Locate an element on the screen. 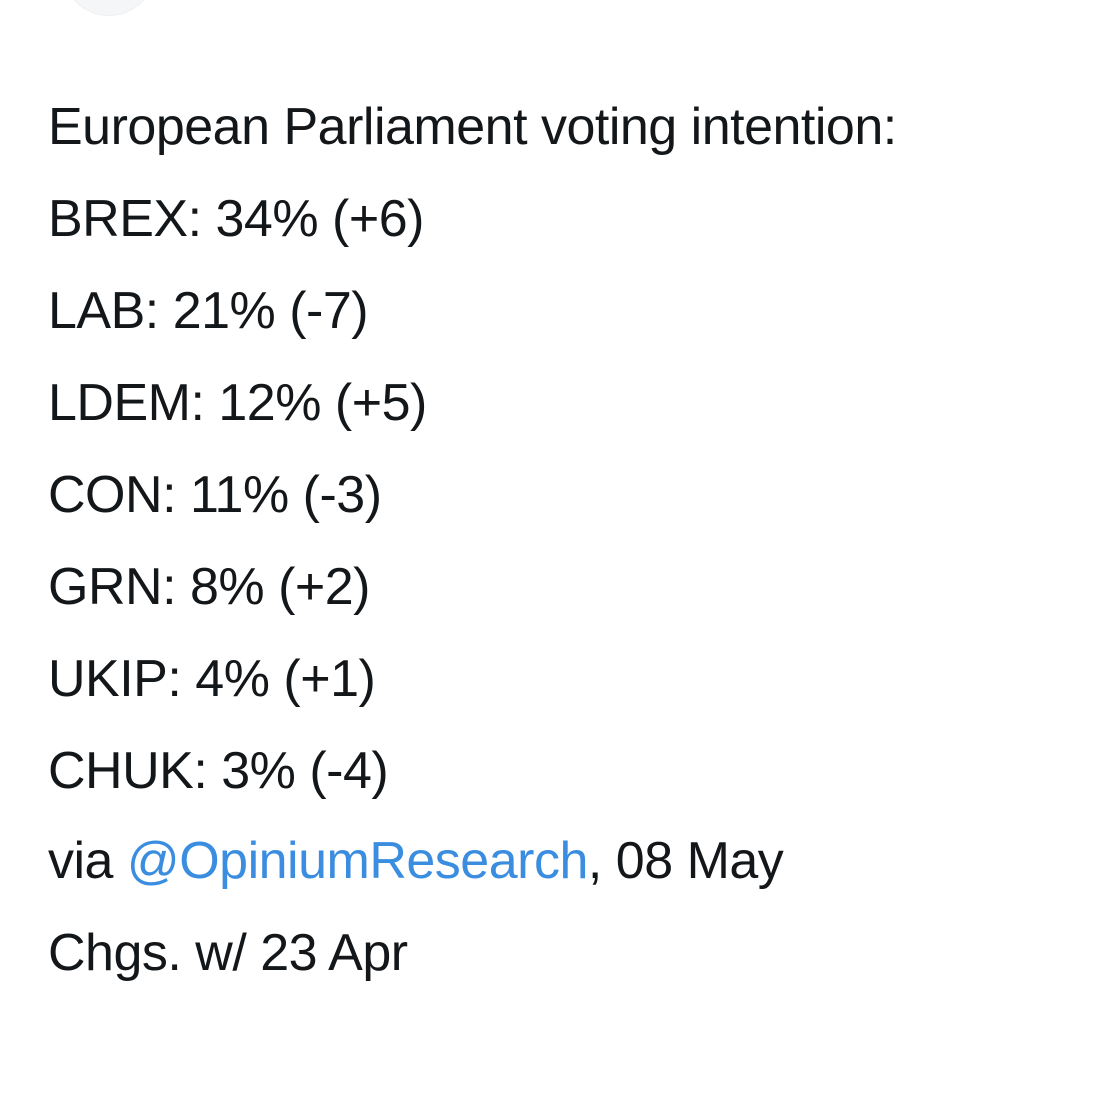 The height and width of the screenshot is (1110, 1097). source-line: via @OpiniumResearch, 08 May is located at coordinates (563, 876).